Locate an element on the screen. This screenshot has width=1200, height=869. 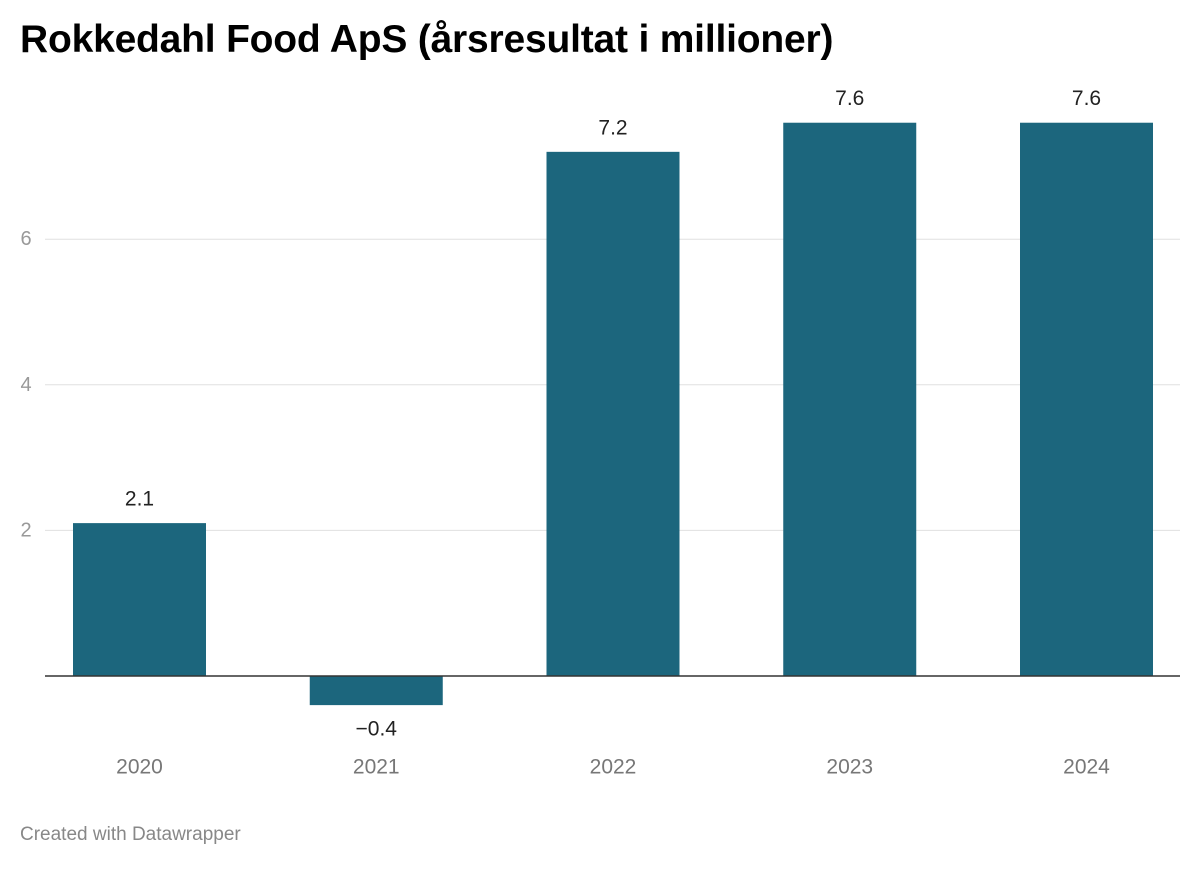
y-tick-label: 2 is located at coordinates (25, 530).